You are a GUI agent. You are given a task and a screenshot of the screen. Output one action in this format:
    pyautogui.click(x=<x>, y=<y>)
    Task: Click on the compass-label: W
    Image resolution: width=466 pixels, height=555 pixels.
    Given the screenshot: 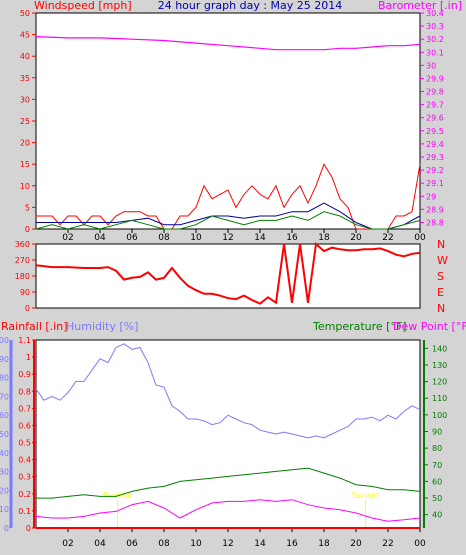 What is the action you would take?
    pyautogui.click(x=442, y=260)
    